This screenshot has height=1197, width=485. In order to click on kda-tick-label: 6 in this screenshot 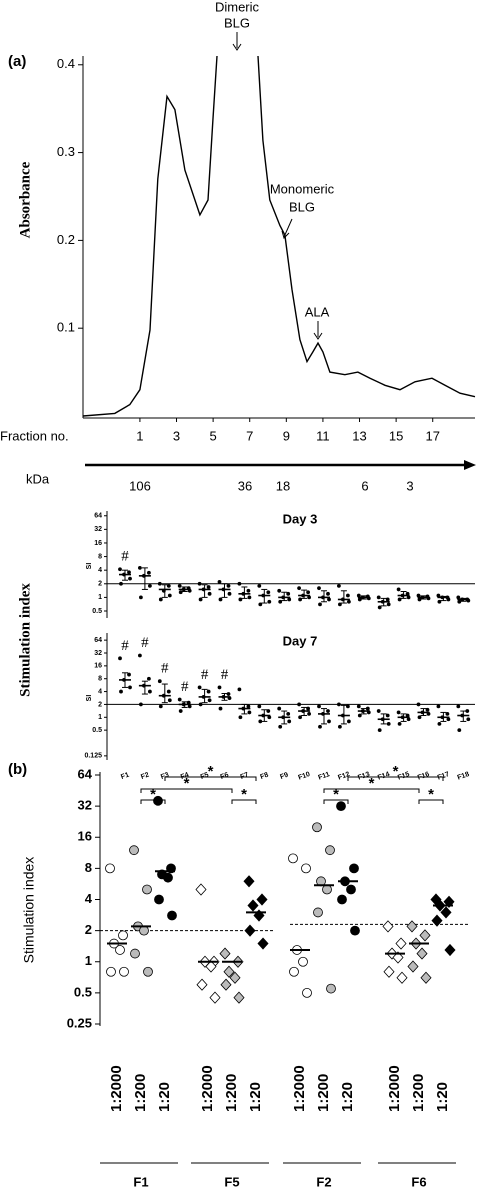, I will do `click(364, 485)`.